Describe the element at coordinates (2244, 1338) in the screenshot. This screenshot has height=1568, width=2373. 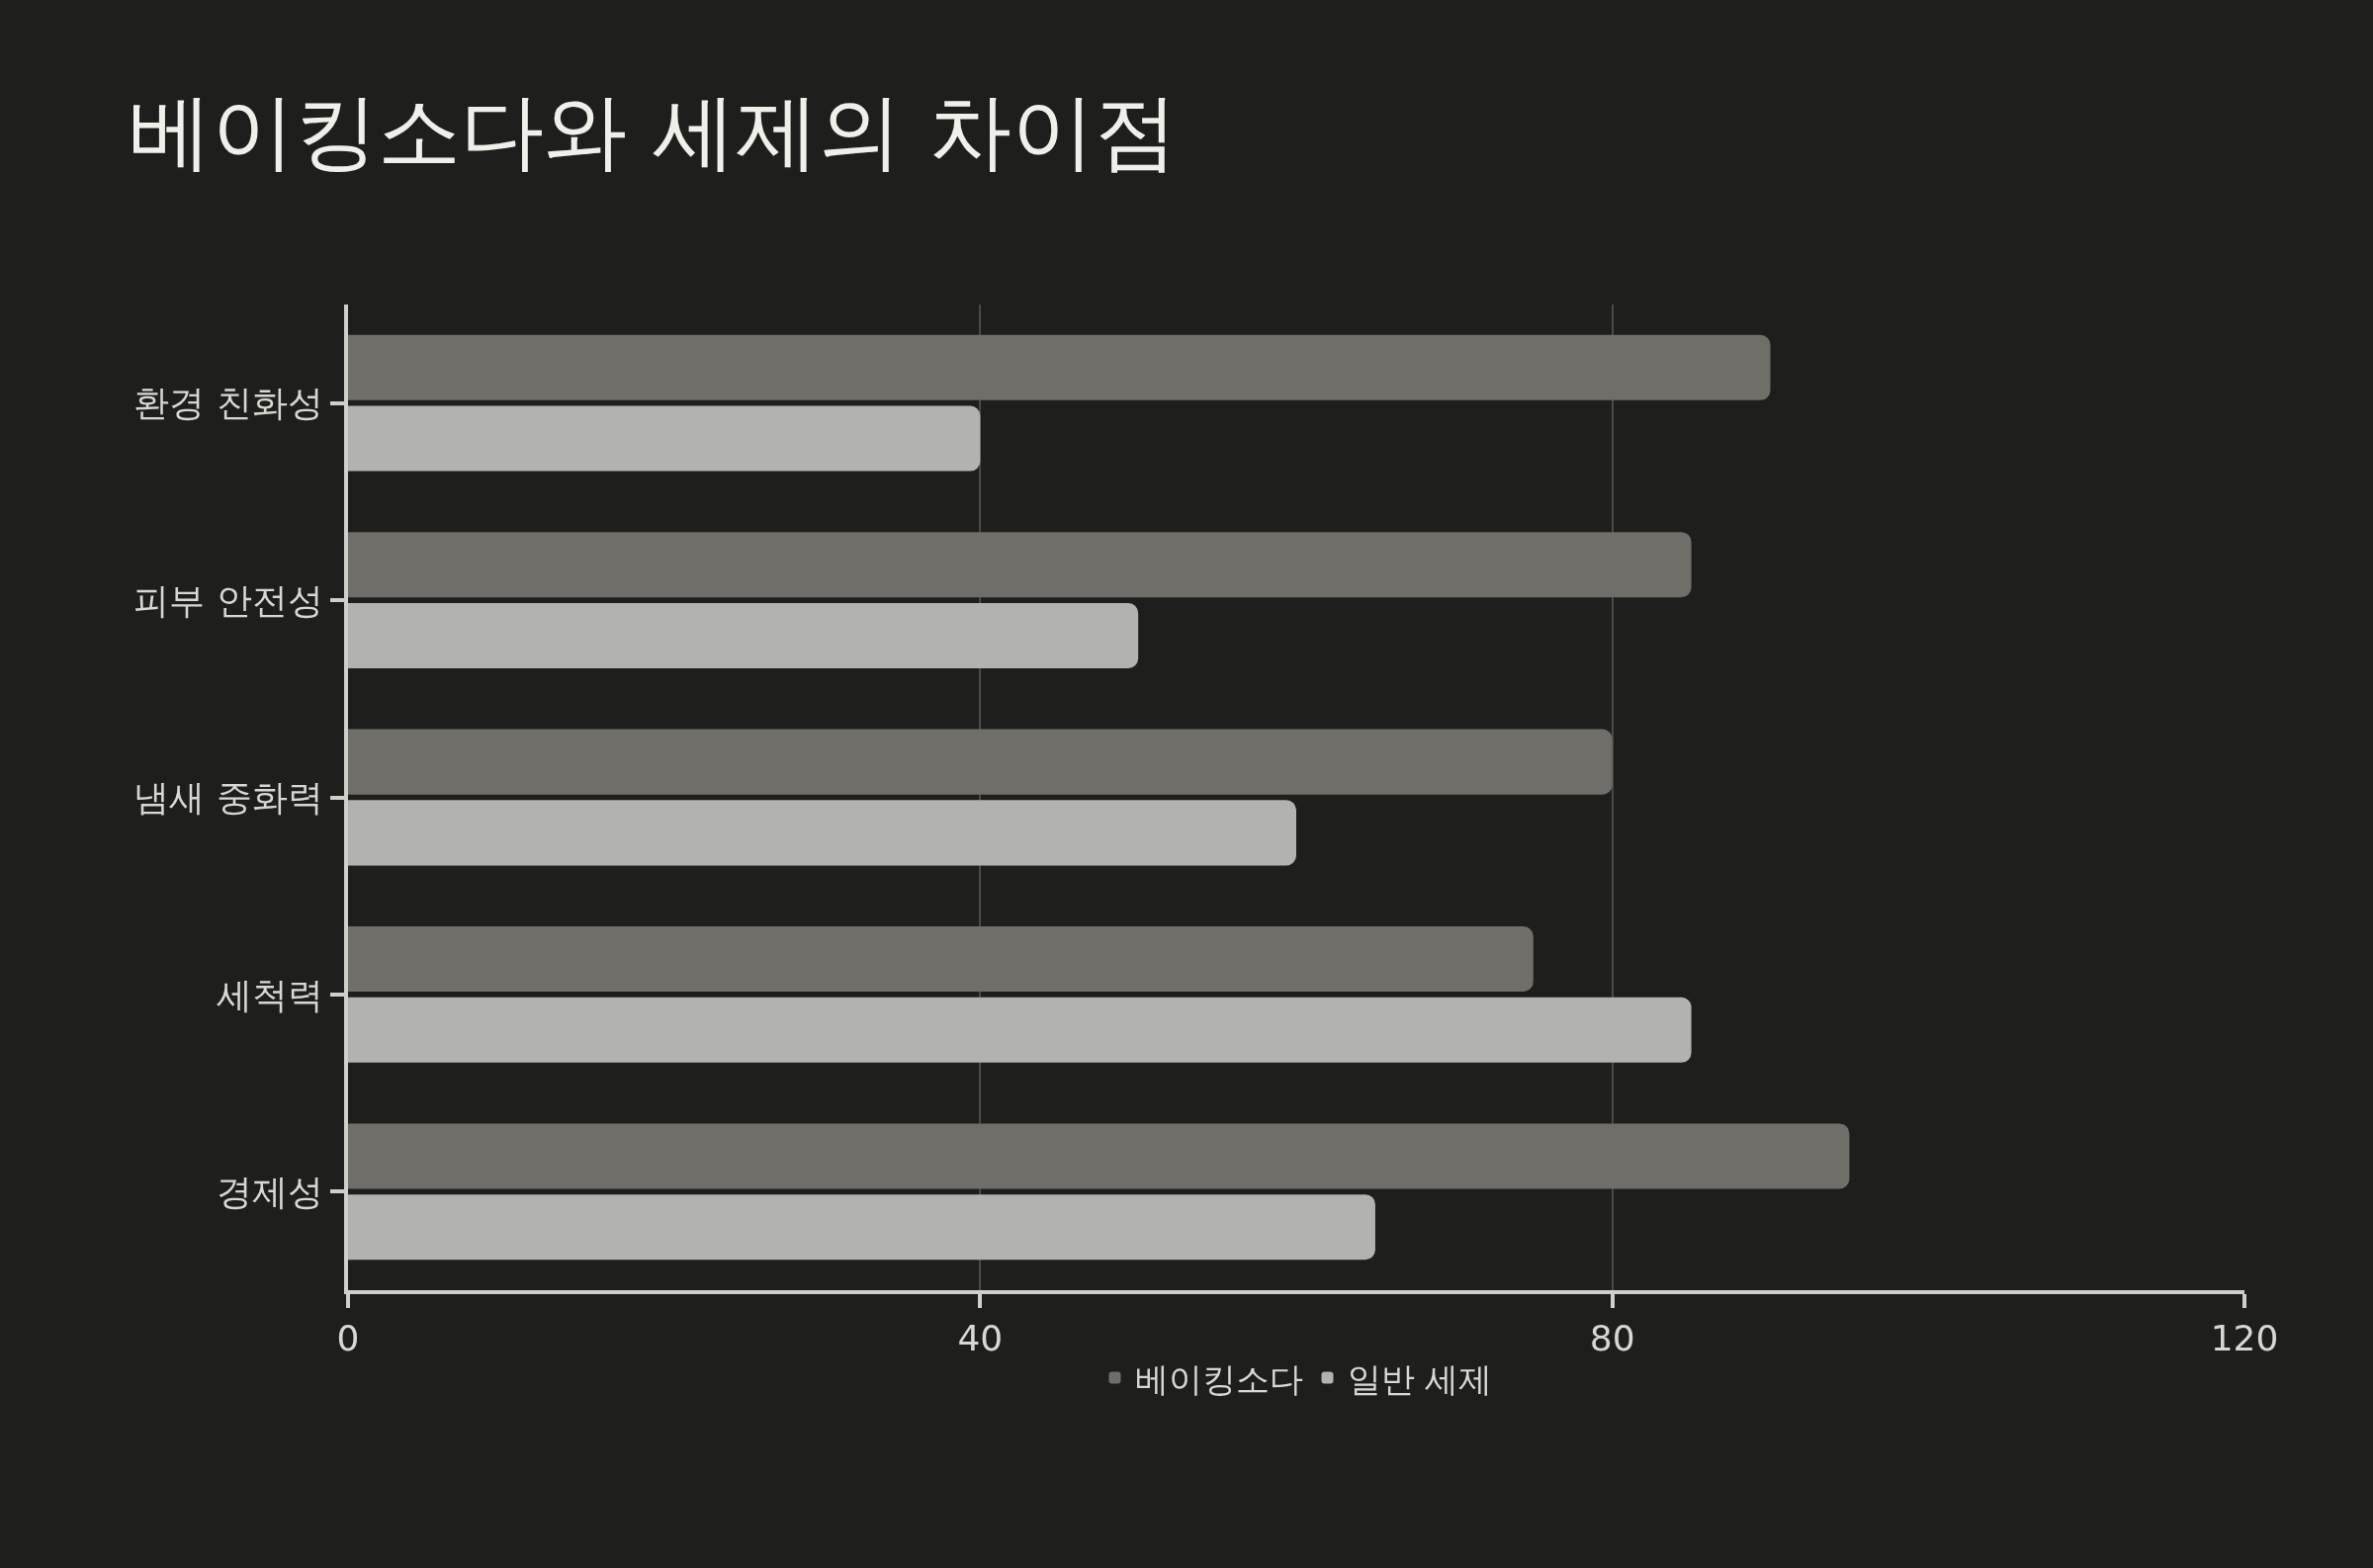
I see `x-tick-label: 120` at that location.